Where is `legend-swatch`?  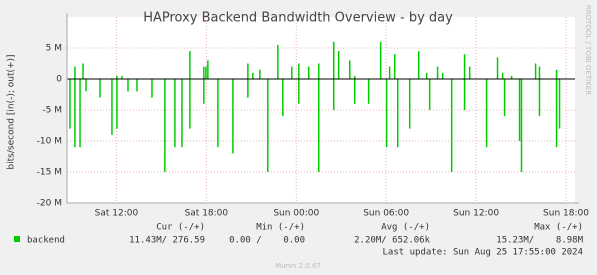
legend-swatch is located at coordinates (17, 239).